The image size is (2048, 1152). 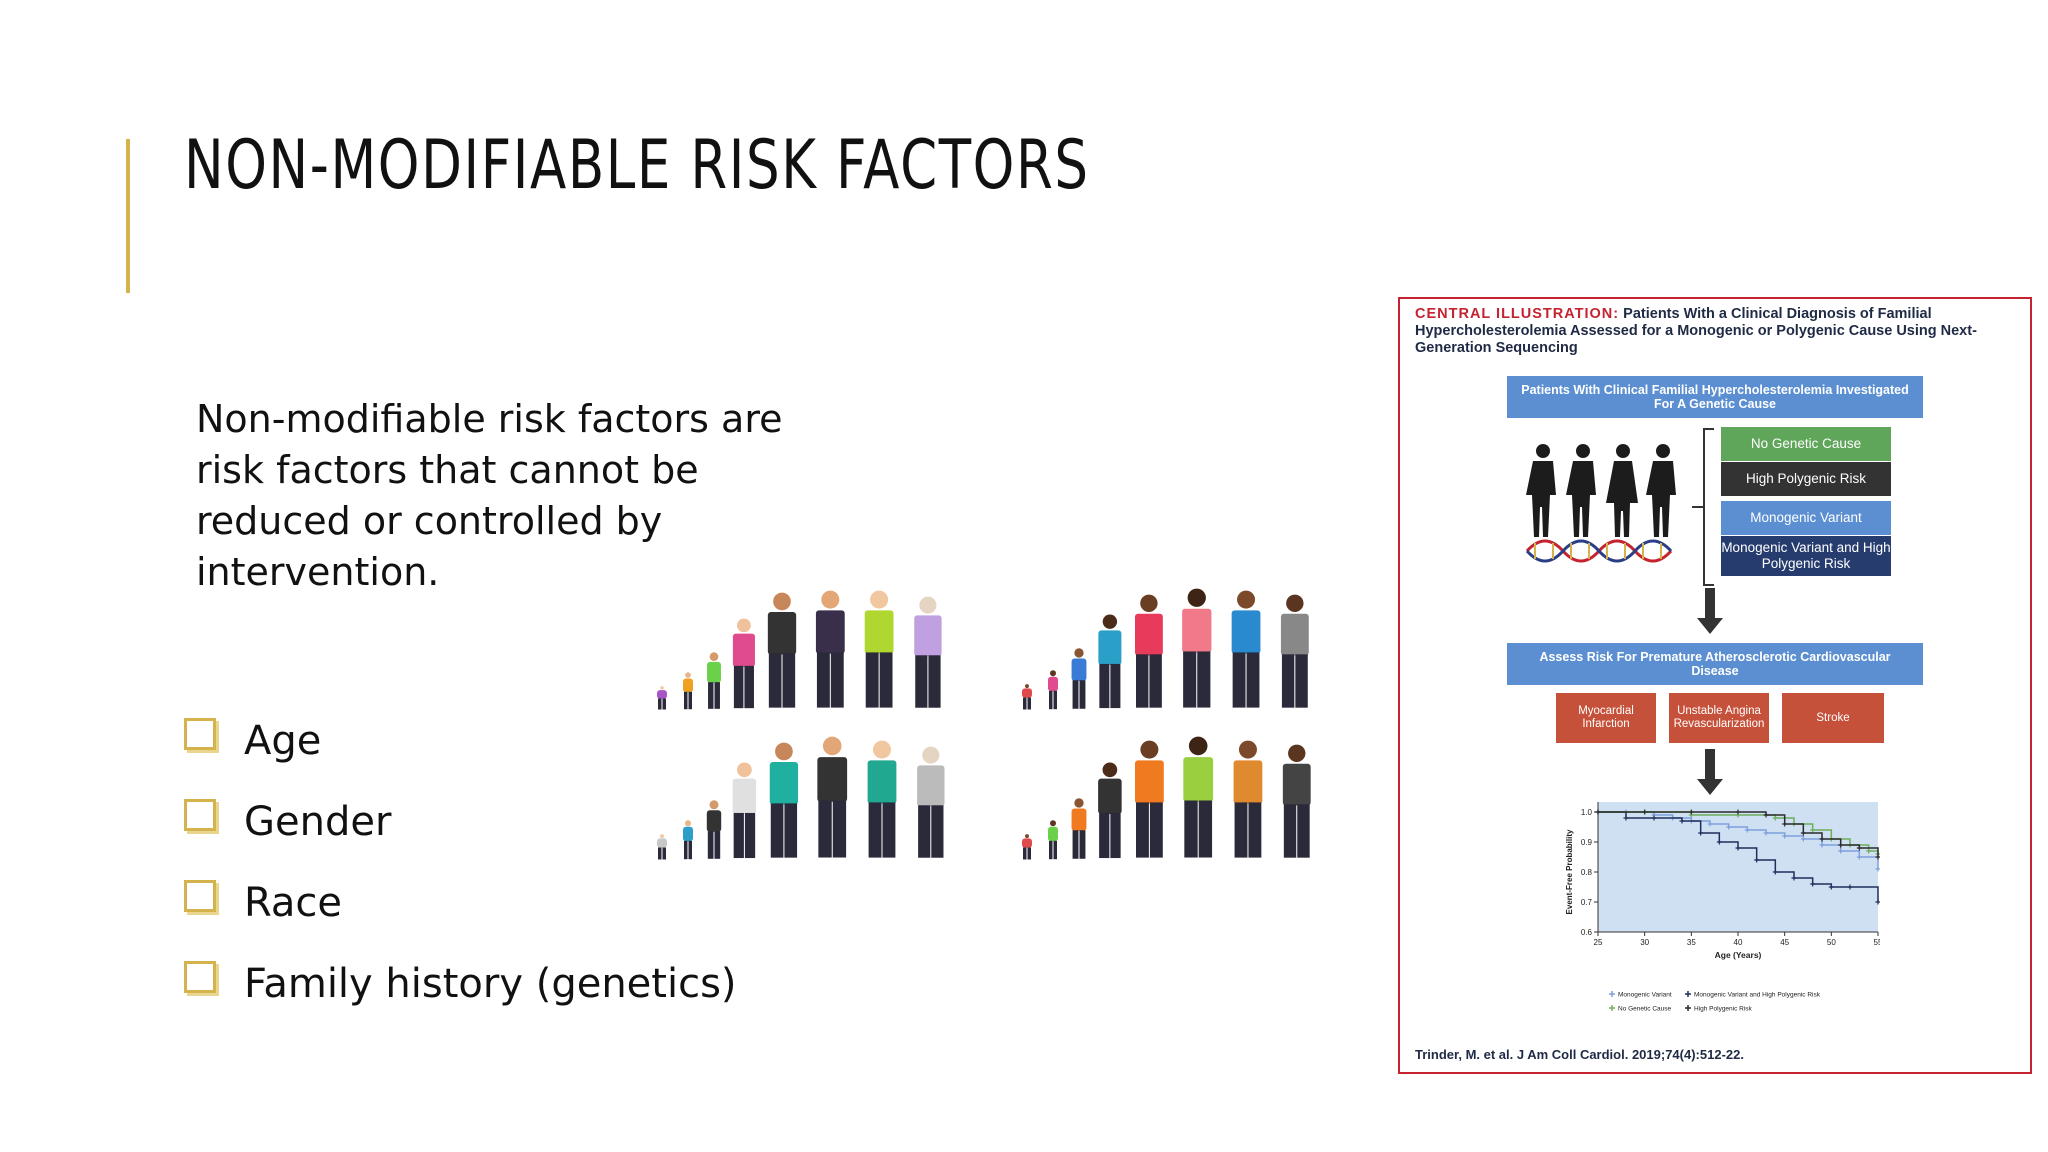 I want to click on x-tick-label: 30, so click(x=1644, y=942).